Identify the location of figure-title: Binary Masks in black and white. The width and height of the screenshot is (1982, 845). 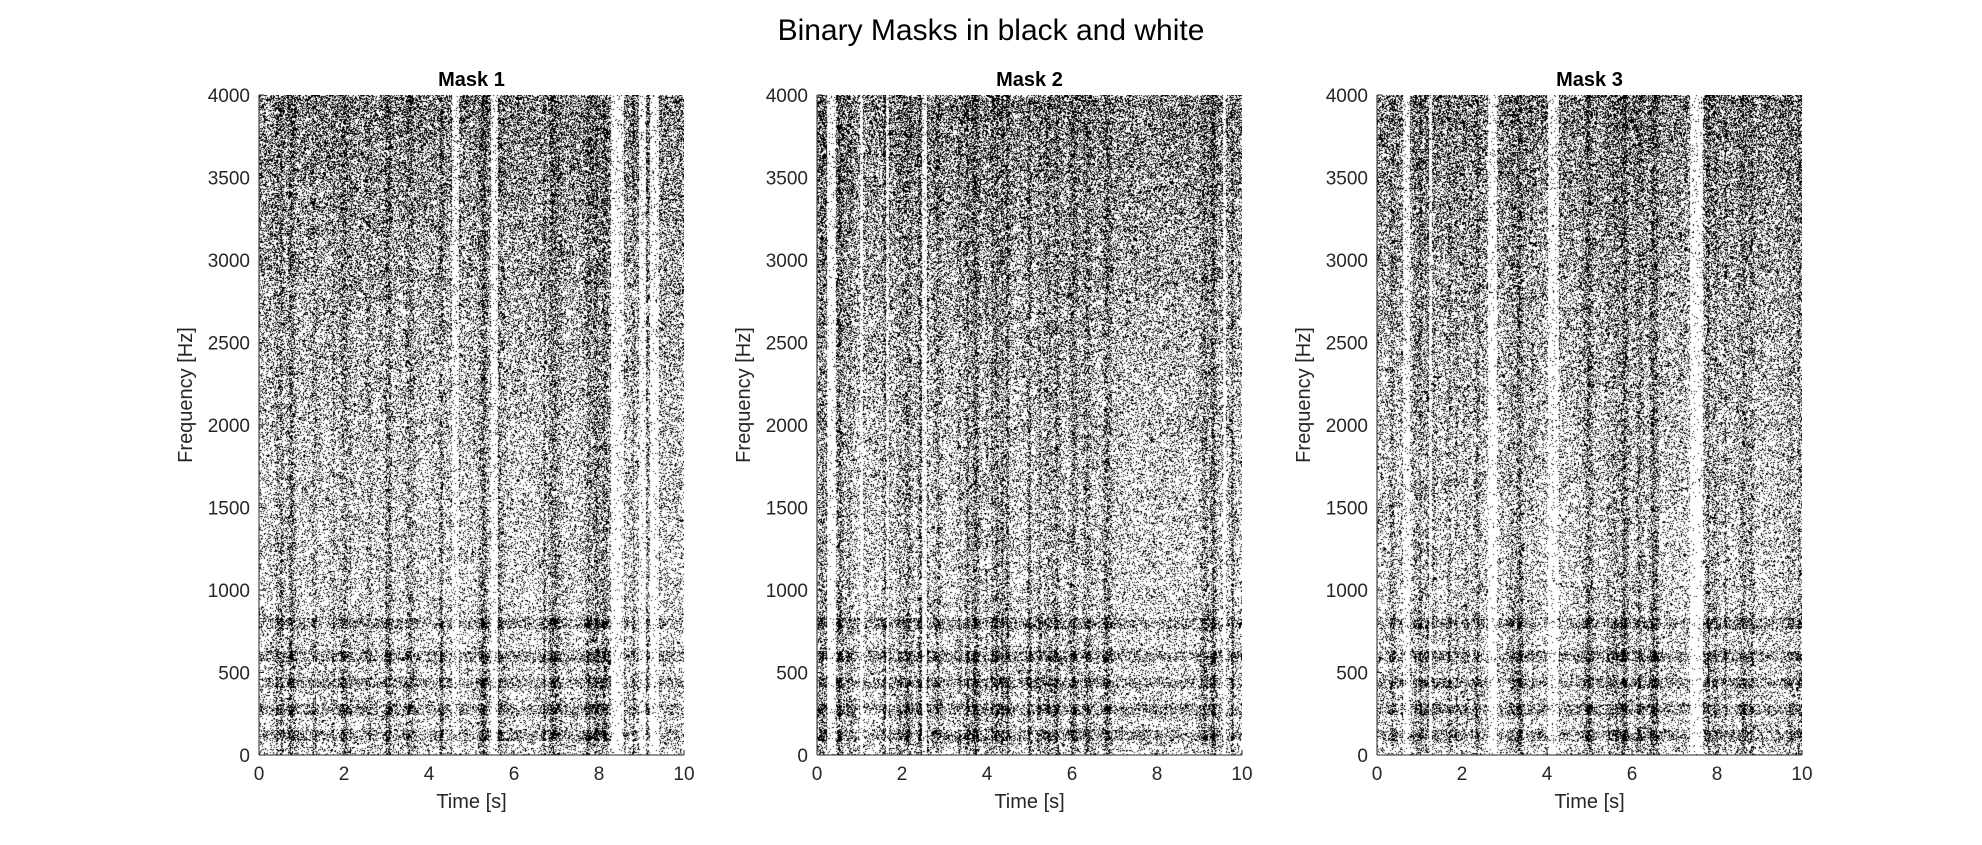
(991, 30).